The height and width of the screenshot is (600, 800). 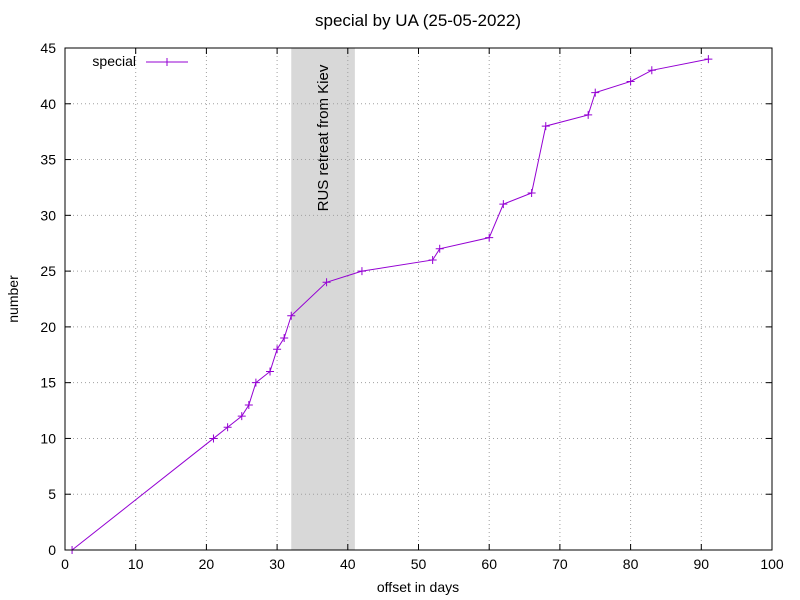 I want to click on y-tick-label-6: 30, so click(x=48, y=215).